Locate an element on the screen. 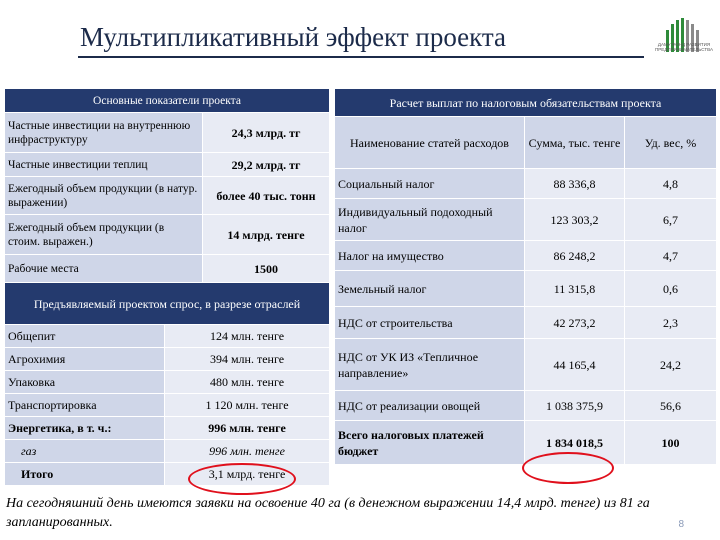 This screenshot has width=720, height=540. sector-value: 480 млн. тенге is located at coordinates (247, 382).